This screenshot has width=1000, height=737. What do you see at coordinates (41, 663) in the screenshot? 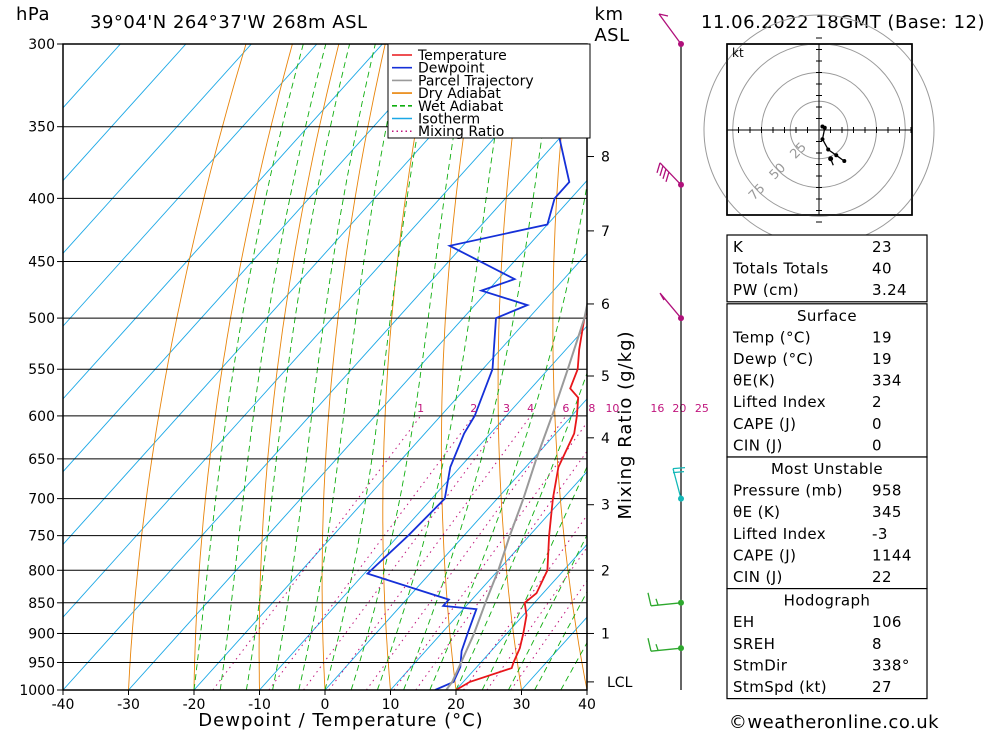
I see `y-tick-label: 950` at bounding box center [41, 663].